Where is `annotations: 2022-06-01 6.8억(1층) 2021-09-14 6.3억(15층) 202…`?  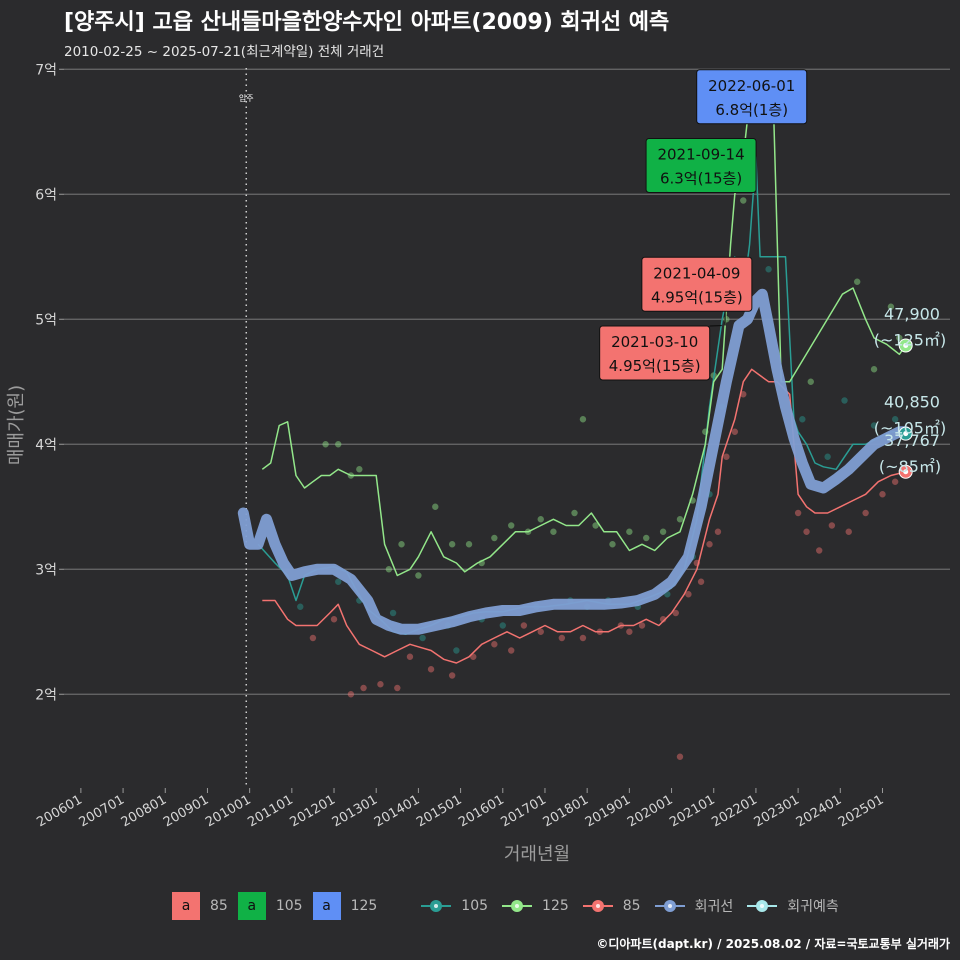 annotations: 2022-06-01 6.8억(1층) 2021-09-14 6.3억(15층) 202… is located at coordinates (703, 225).